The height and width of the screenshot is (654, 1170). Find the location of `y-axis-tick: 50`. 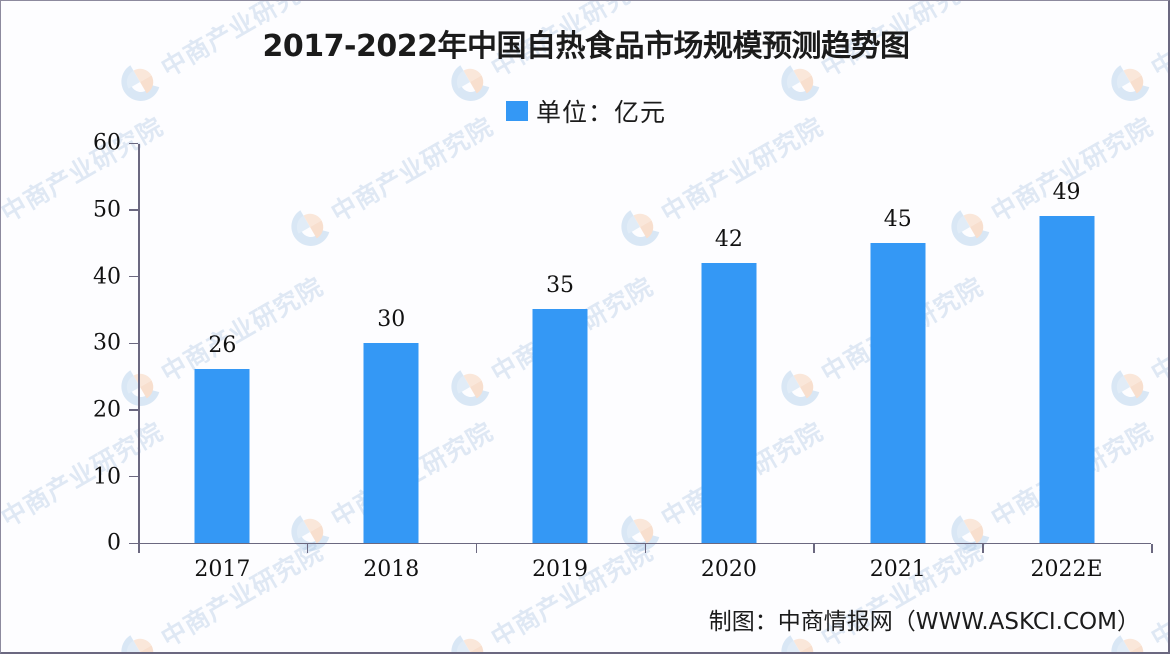

y-axis-tick: 50 is located at coordinates (115, 209).